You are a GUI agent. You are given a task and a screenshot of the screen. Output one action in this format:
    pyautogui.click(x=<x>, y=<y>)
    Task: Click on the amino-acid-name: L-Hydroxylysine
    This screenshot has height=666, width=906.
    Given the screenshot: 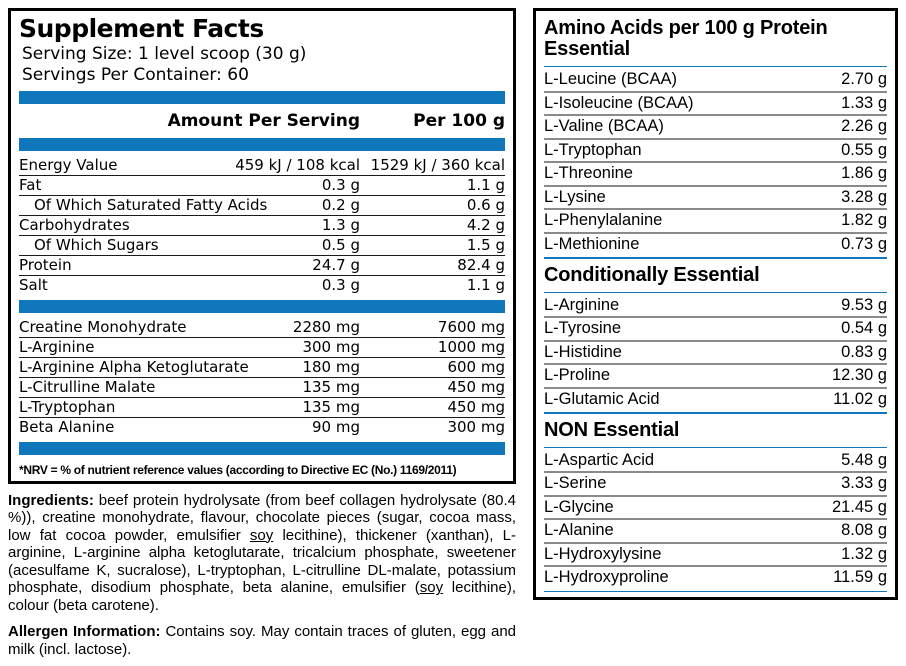 What is the action you would take?
    pyautogui.click(x=603, y=553)
    